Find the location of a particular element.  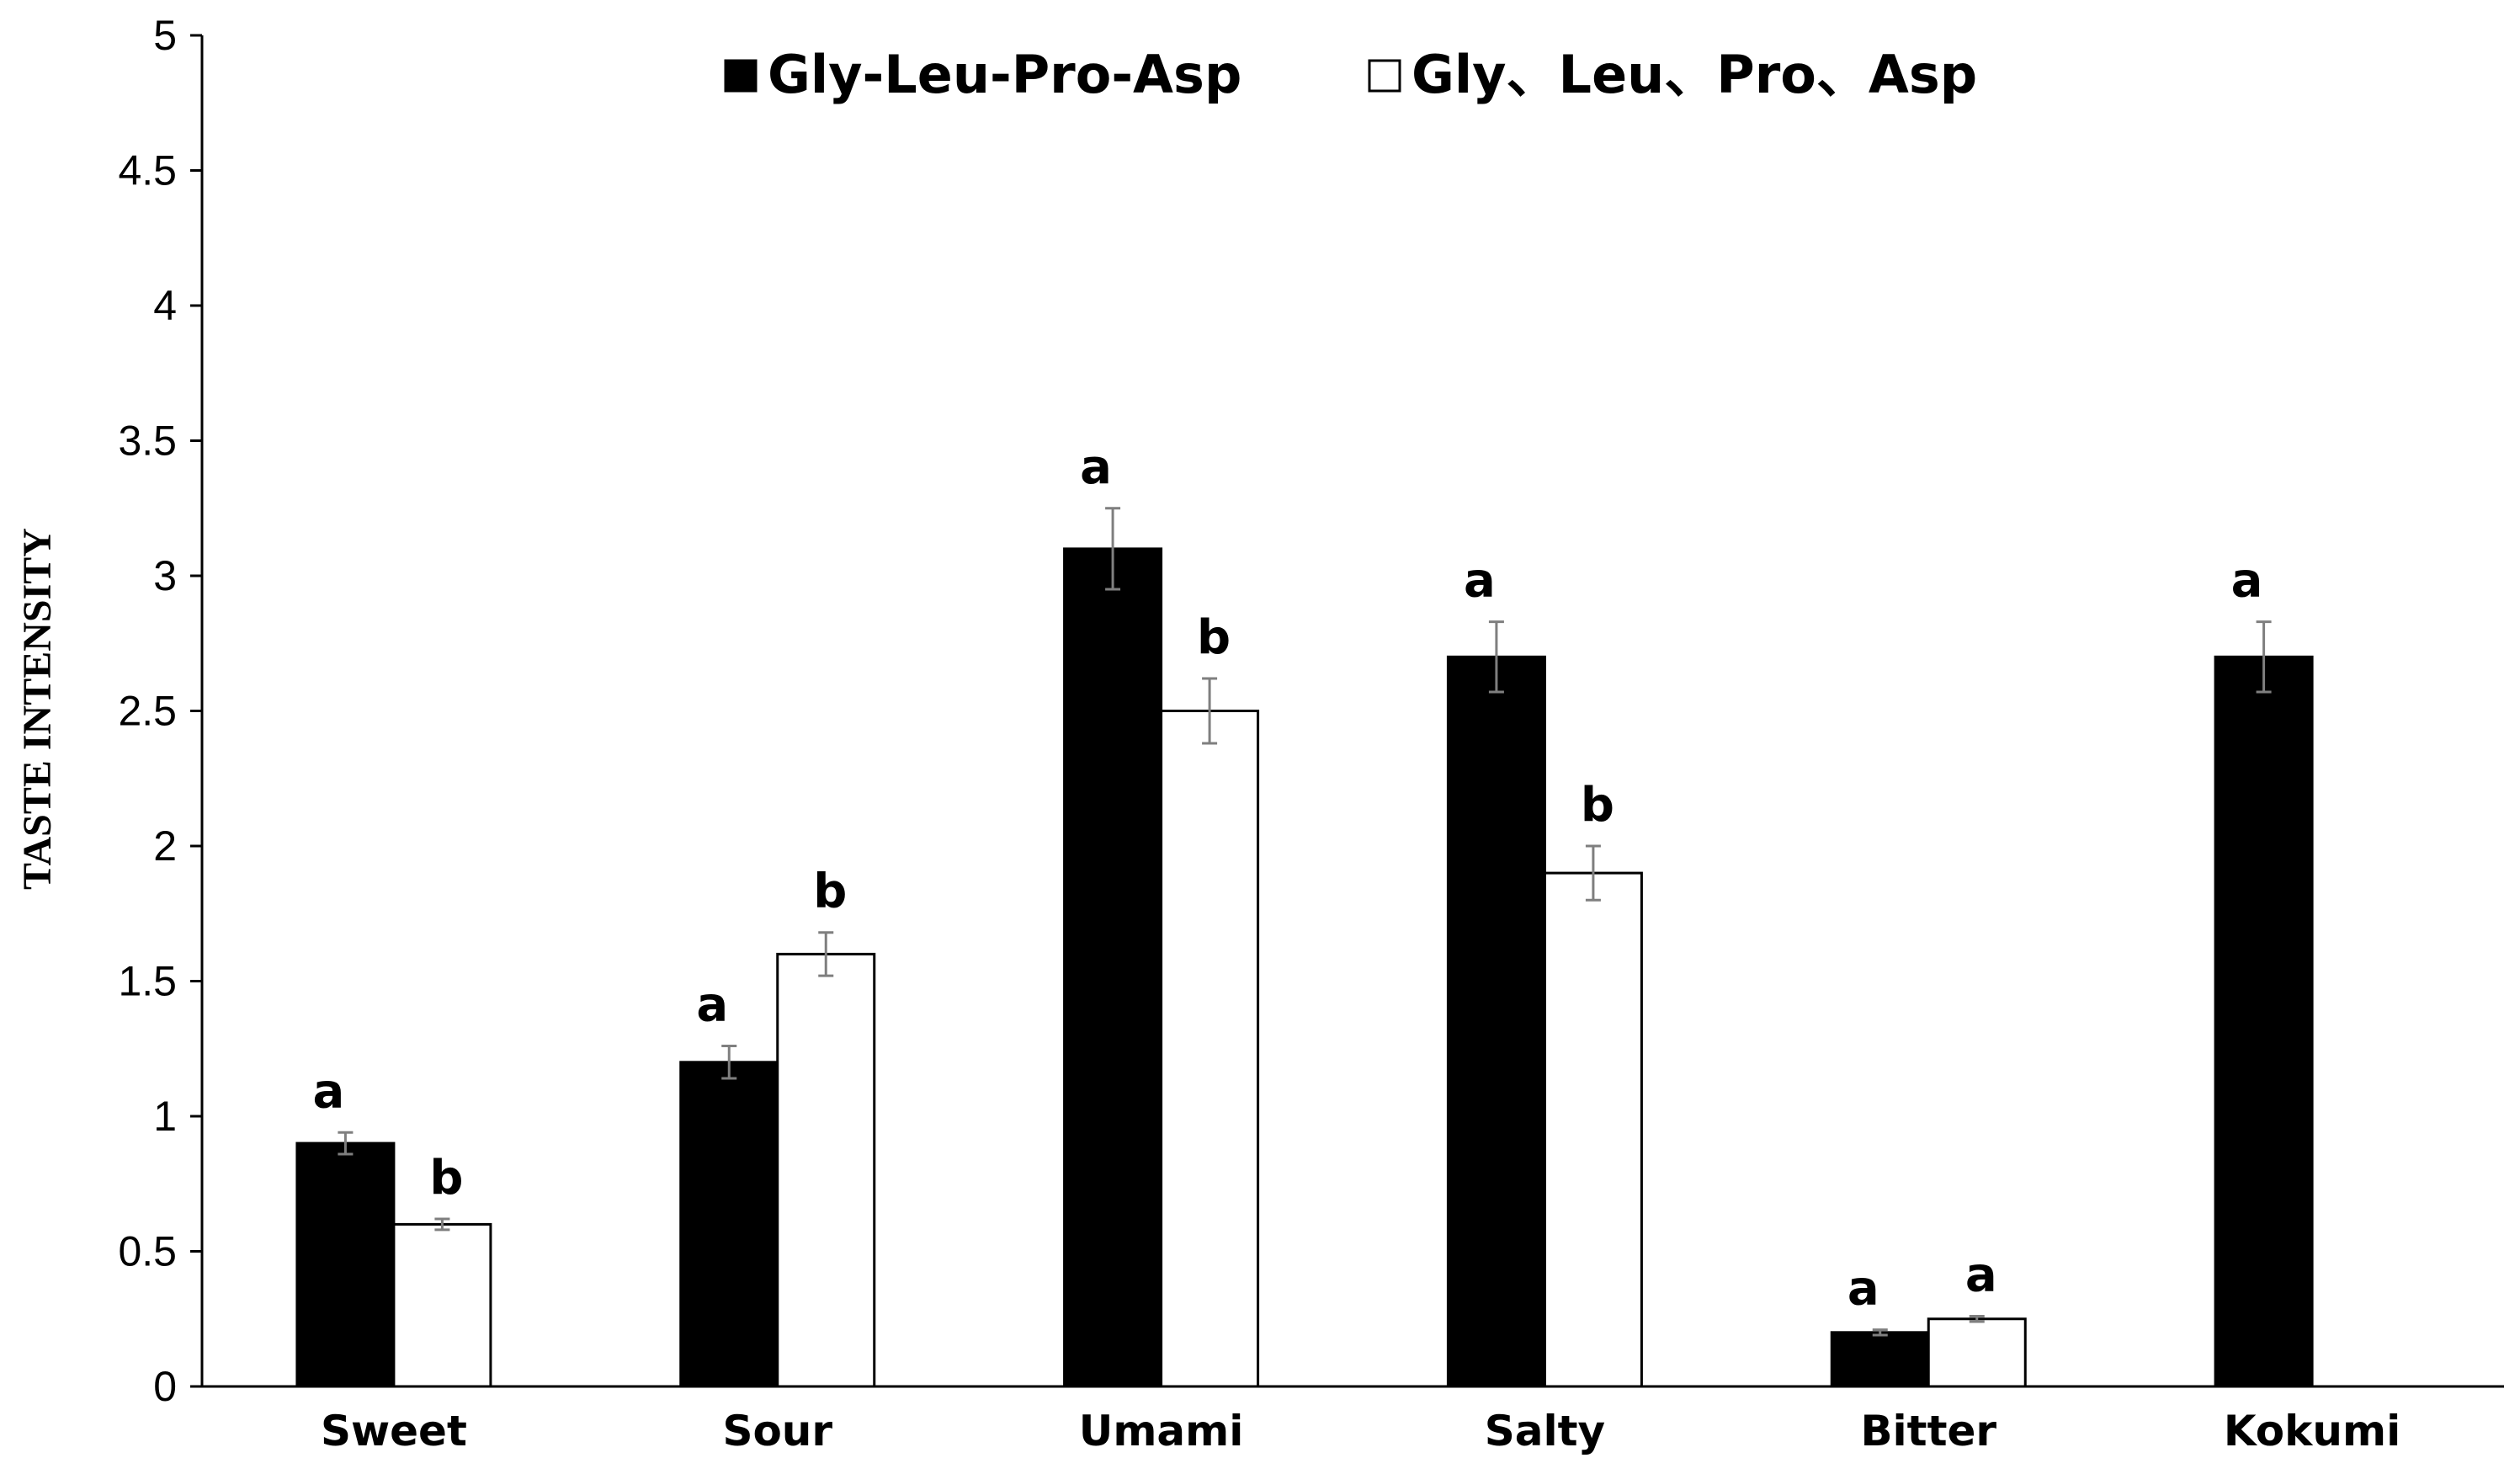

x-category-label: Bitter is located at coordinates (1928, 1431).